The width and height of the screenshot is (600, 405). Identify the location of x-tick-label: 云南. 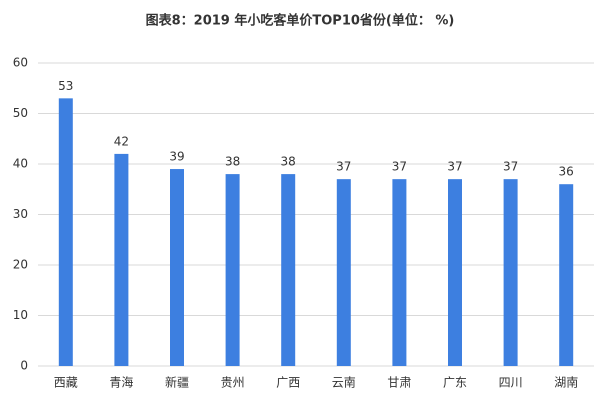
(344, 382).